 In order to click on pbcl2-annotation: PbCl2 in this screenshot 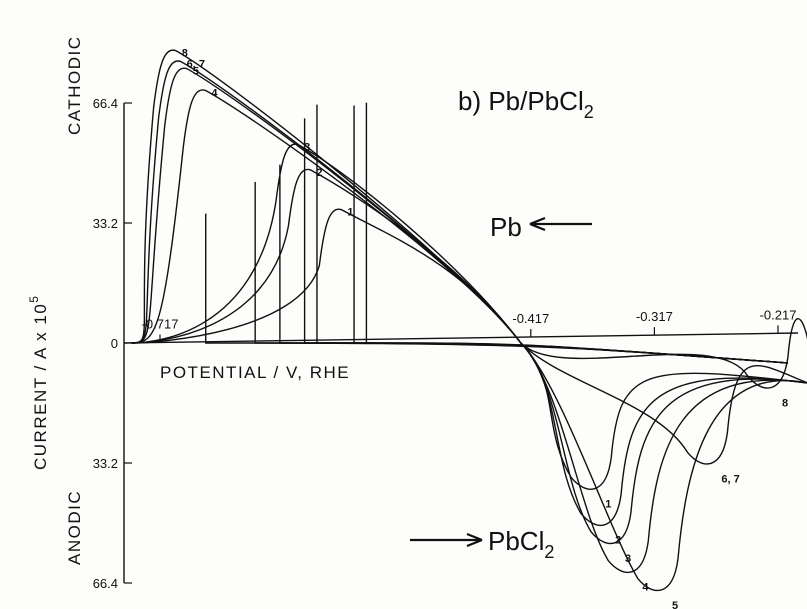, I will do `click(521, 544)`.